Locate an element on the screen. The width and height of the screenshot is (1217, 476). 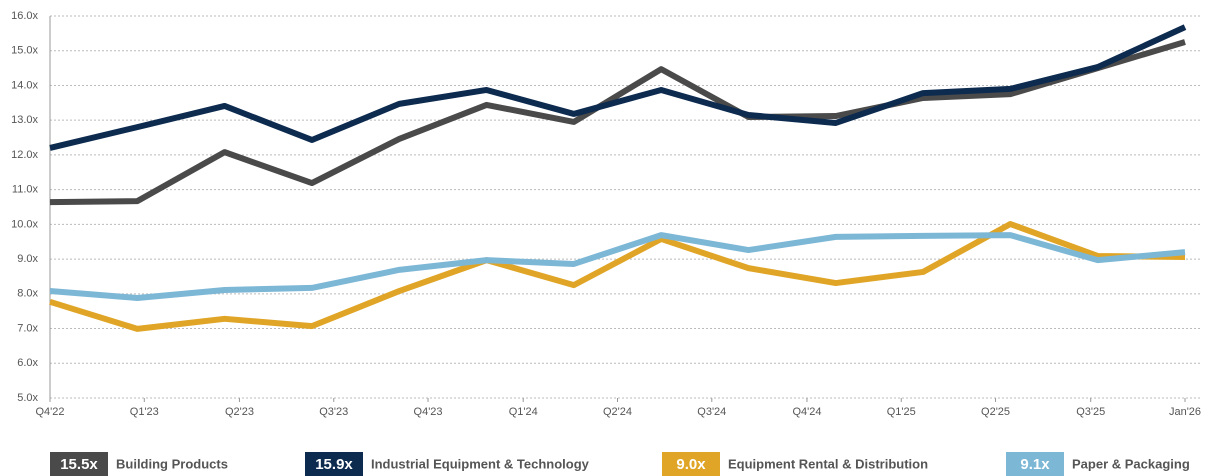
y-tick-label: 8.0x is located at coordinates (27, 294).